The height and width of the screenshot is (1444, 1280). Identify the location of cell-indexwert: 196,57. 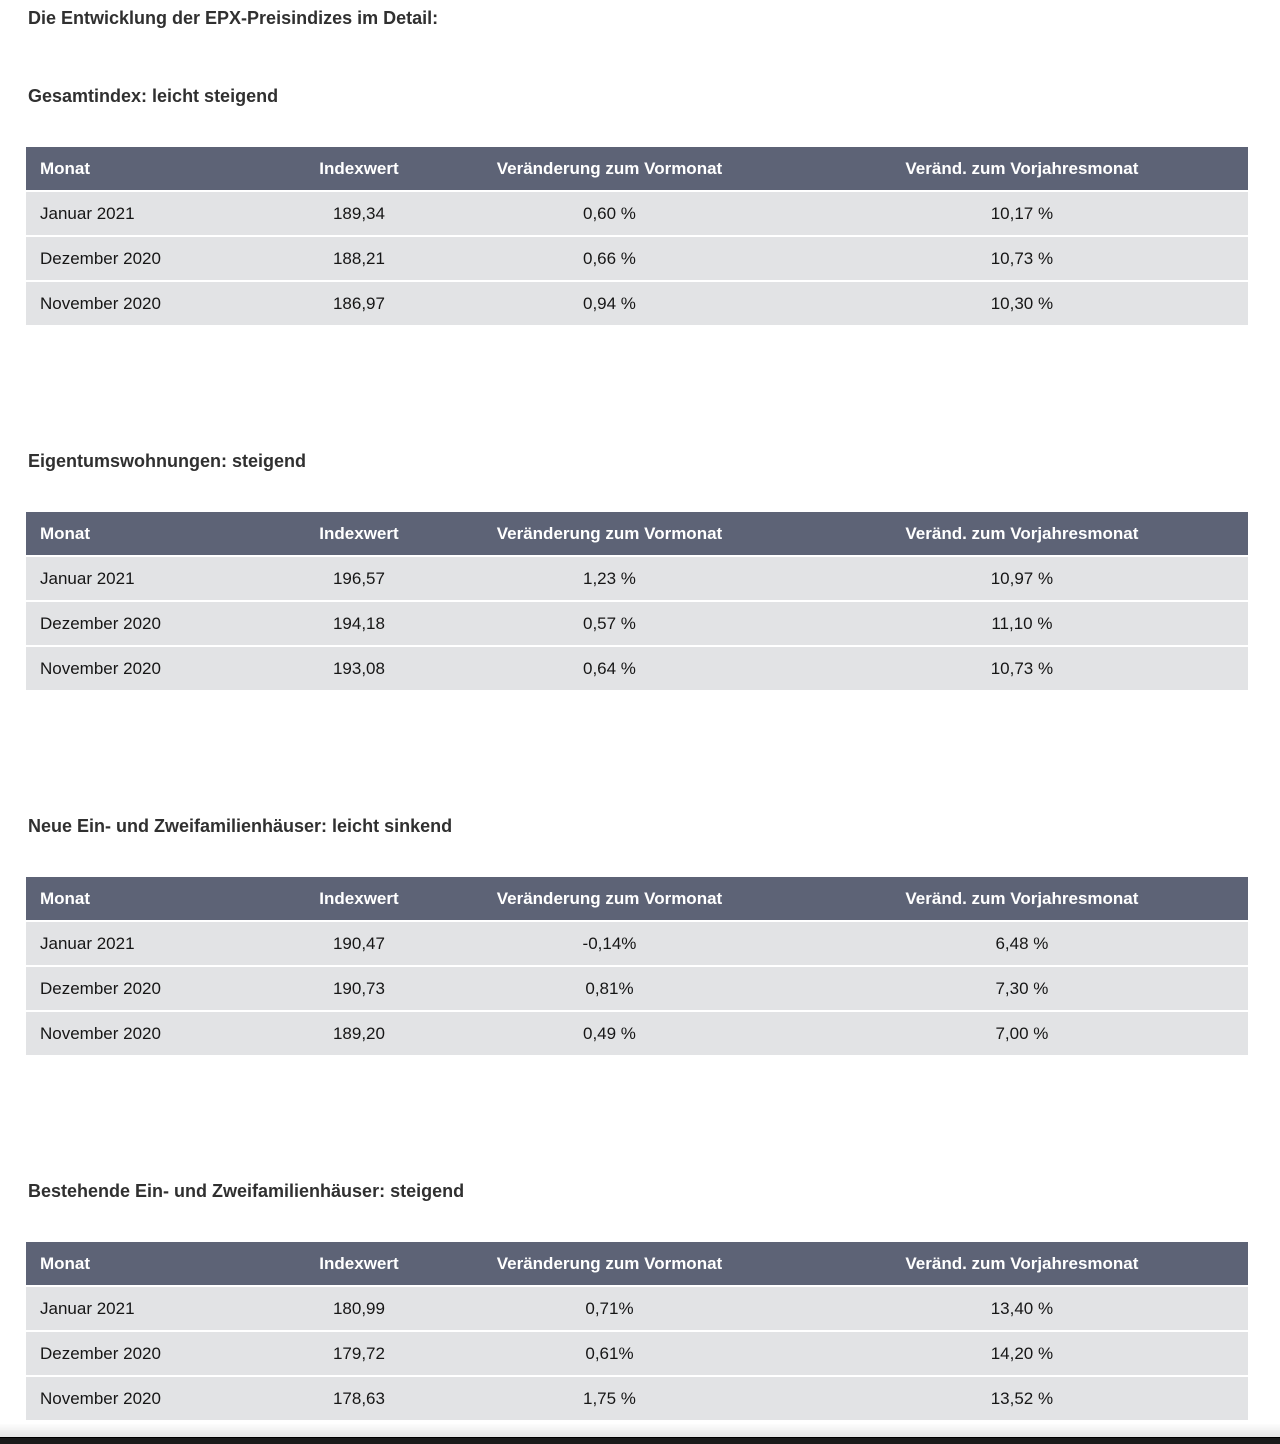
(359, 578).